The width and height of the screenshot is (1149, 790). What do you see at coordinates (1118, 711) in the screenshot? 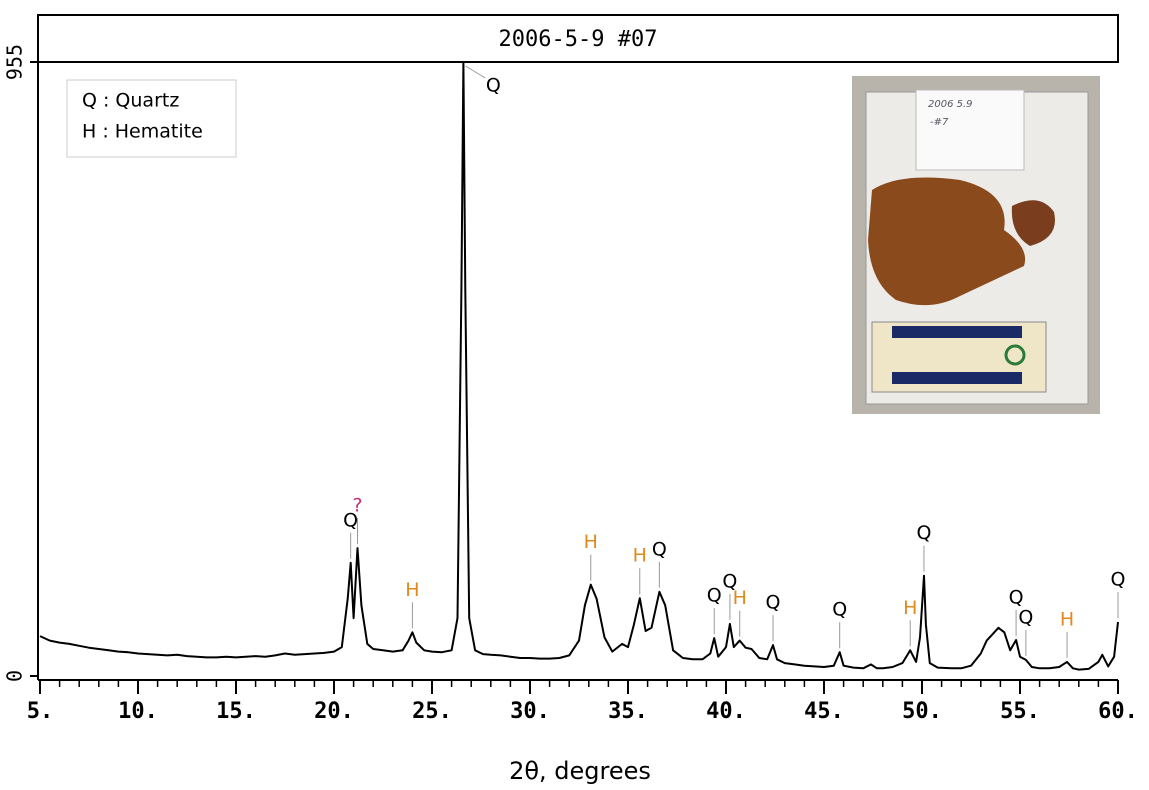
I see `x-tick-label: 60.` at bounding box center [1118, 711].